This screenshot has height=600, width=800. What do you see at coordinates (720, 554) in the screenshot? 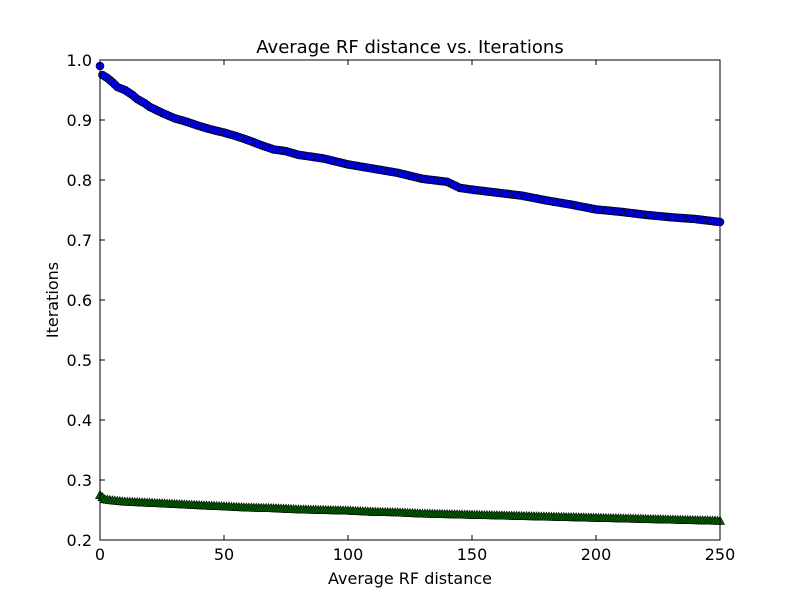
I see `x-tick-label: 250` at bounding box center [720, 554].